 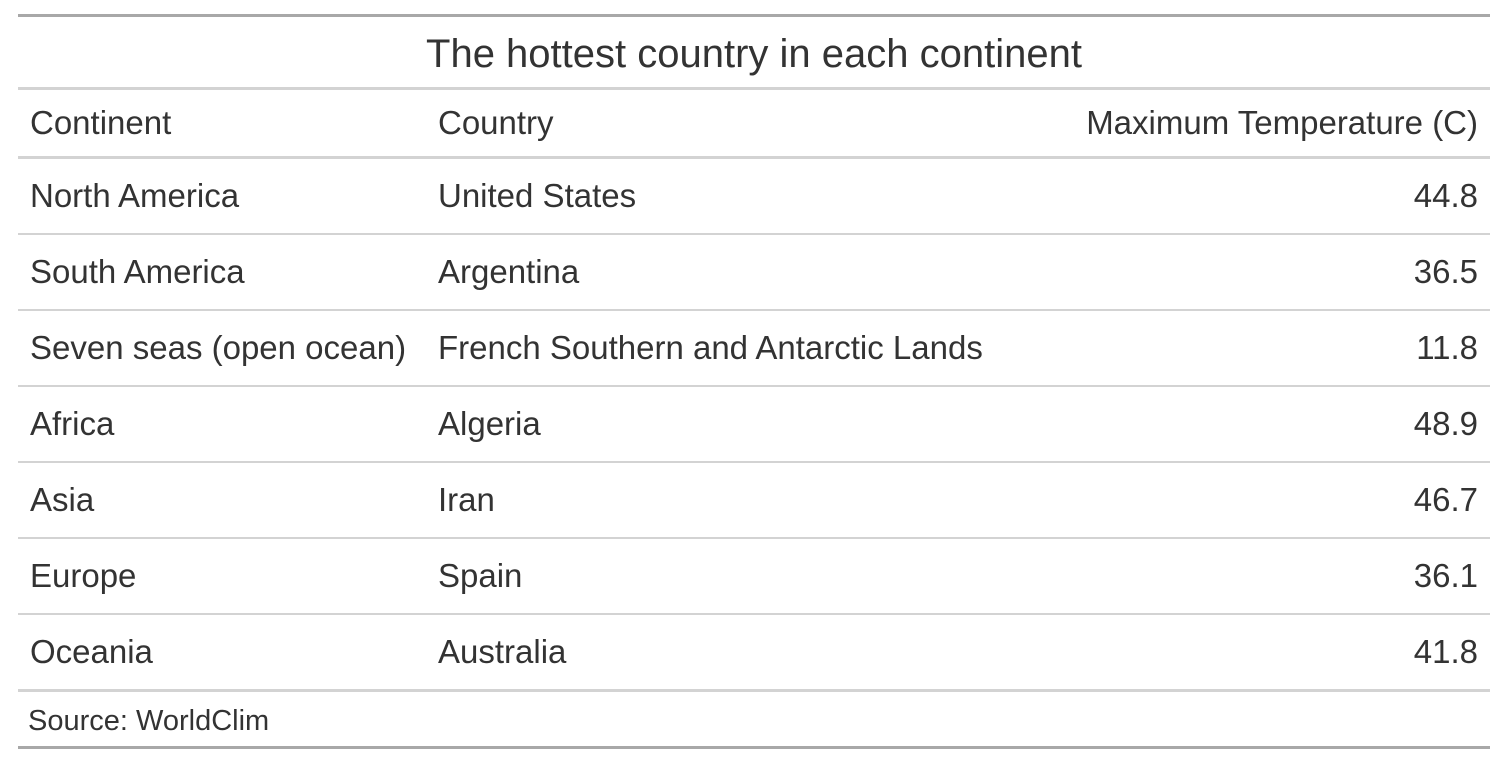 I want to click on source-note: Source: WorldClim, so click(x=149, y=721).